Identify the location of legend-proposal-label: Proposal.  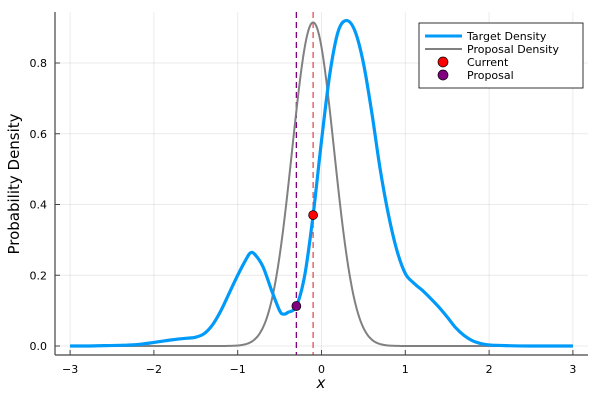
(490, 75).